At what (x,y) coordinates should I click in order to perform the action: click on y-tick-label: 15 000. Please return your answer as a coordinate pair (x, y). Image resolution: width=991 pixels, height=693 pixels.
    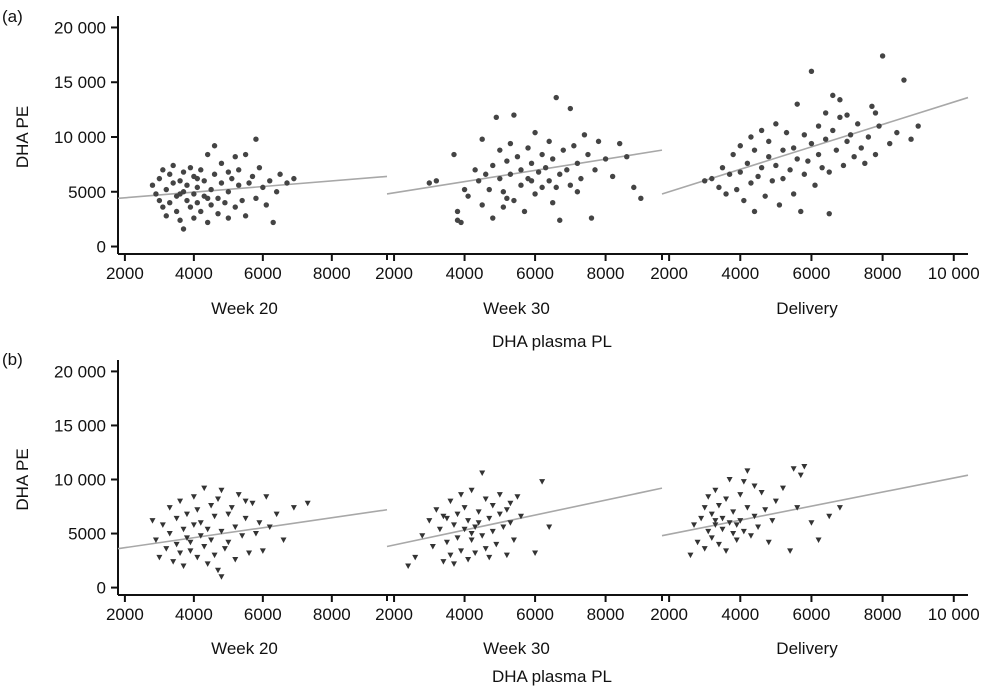
    Looking at the image, I should click on (80, 425).